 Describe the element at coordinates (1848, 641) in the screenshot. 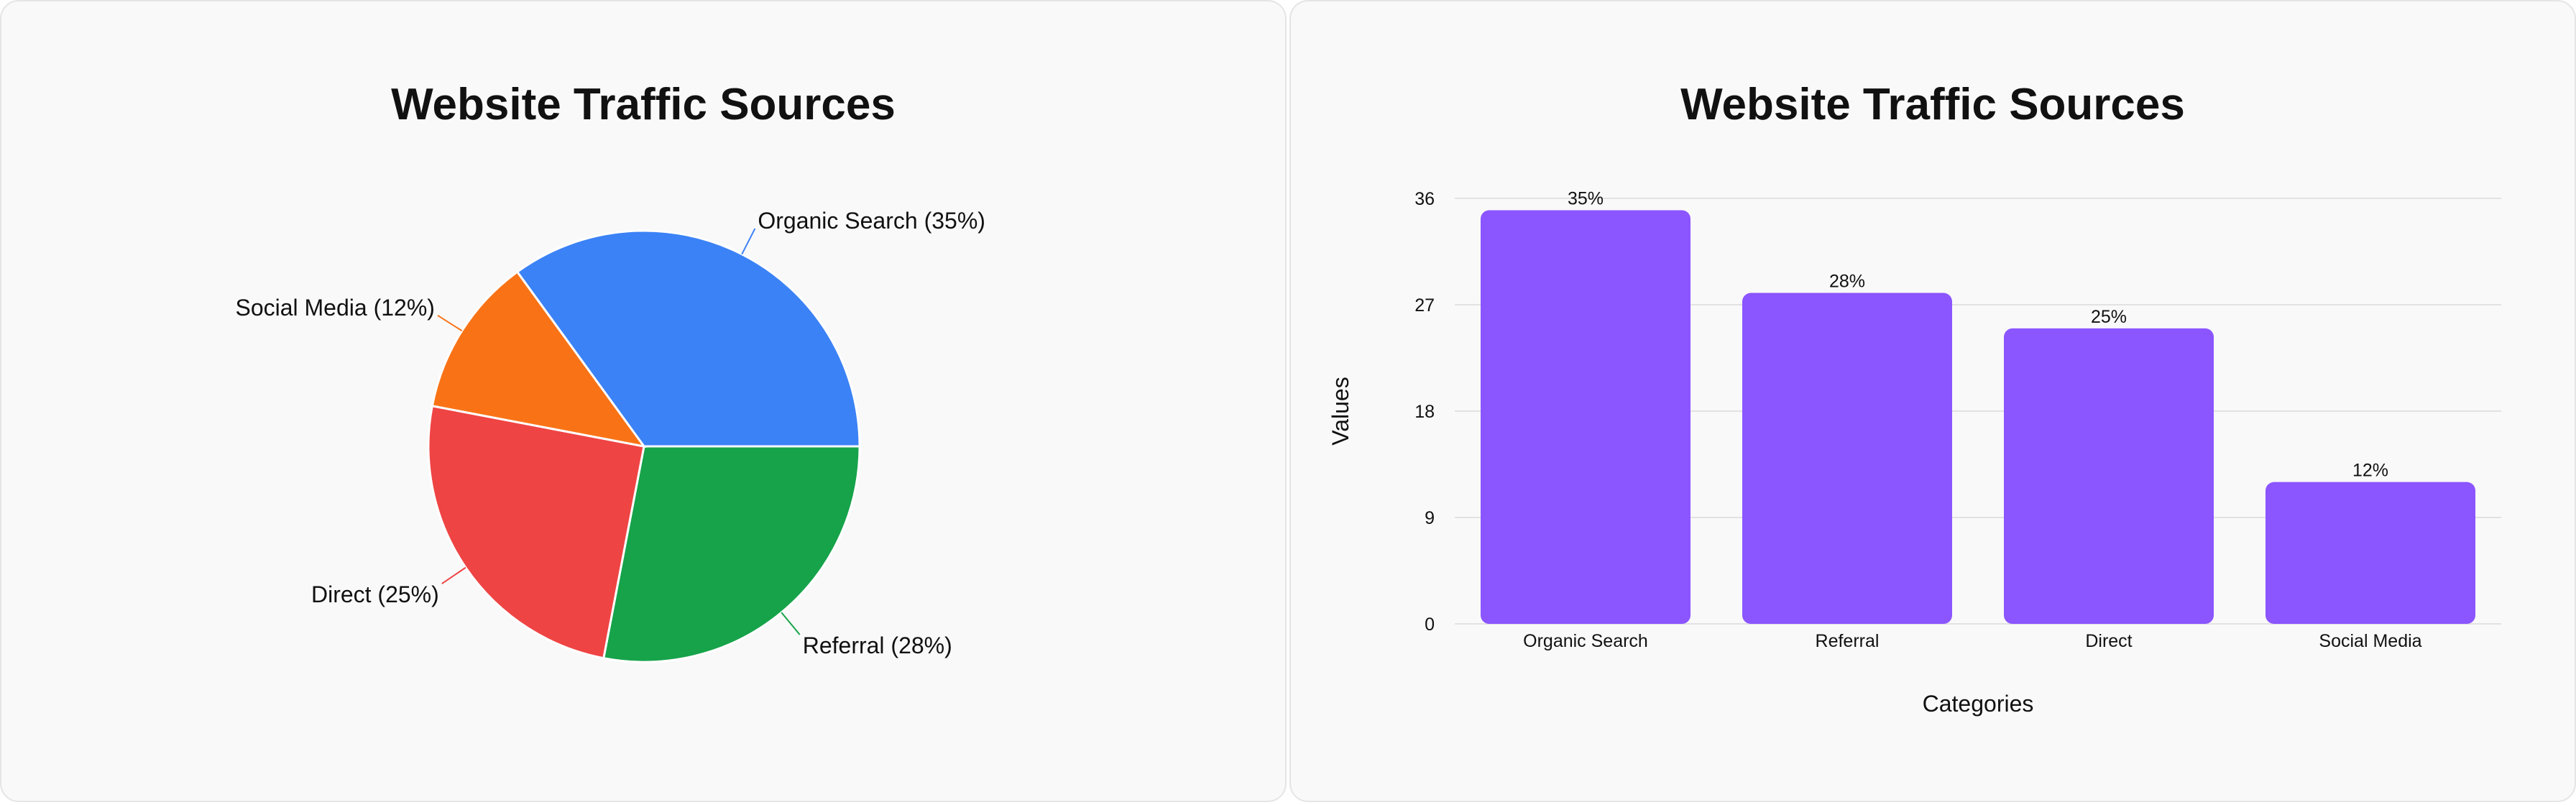

I see `x-tick-label-referral: Referral` at that location.